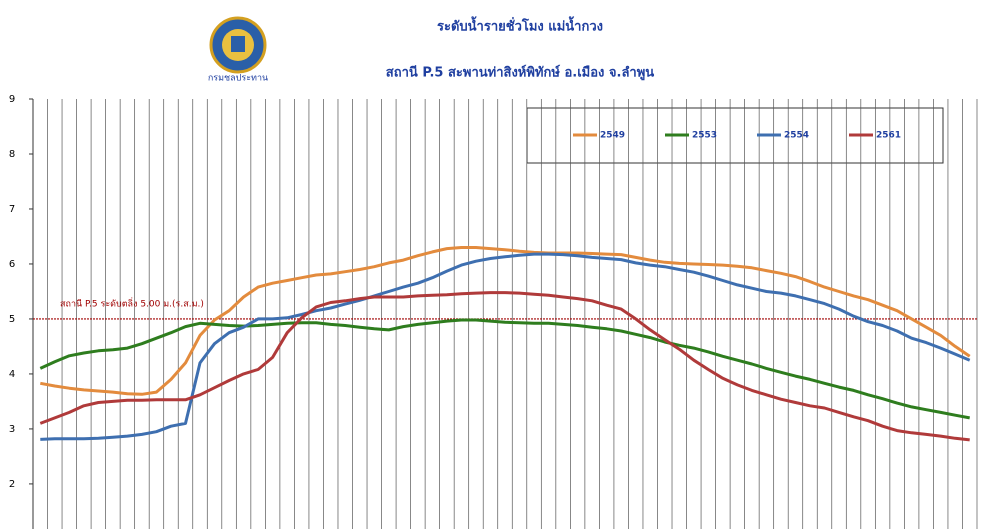  I want to click on y-tick-label: 9, so click(12, 99).